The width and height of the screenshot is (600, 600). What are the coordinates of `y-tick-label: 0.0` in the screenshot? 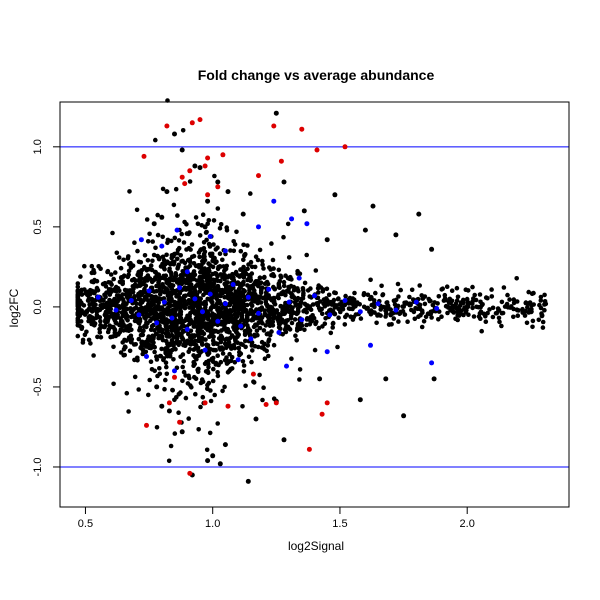 It's located at (38, 306).